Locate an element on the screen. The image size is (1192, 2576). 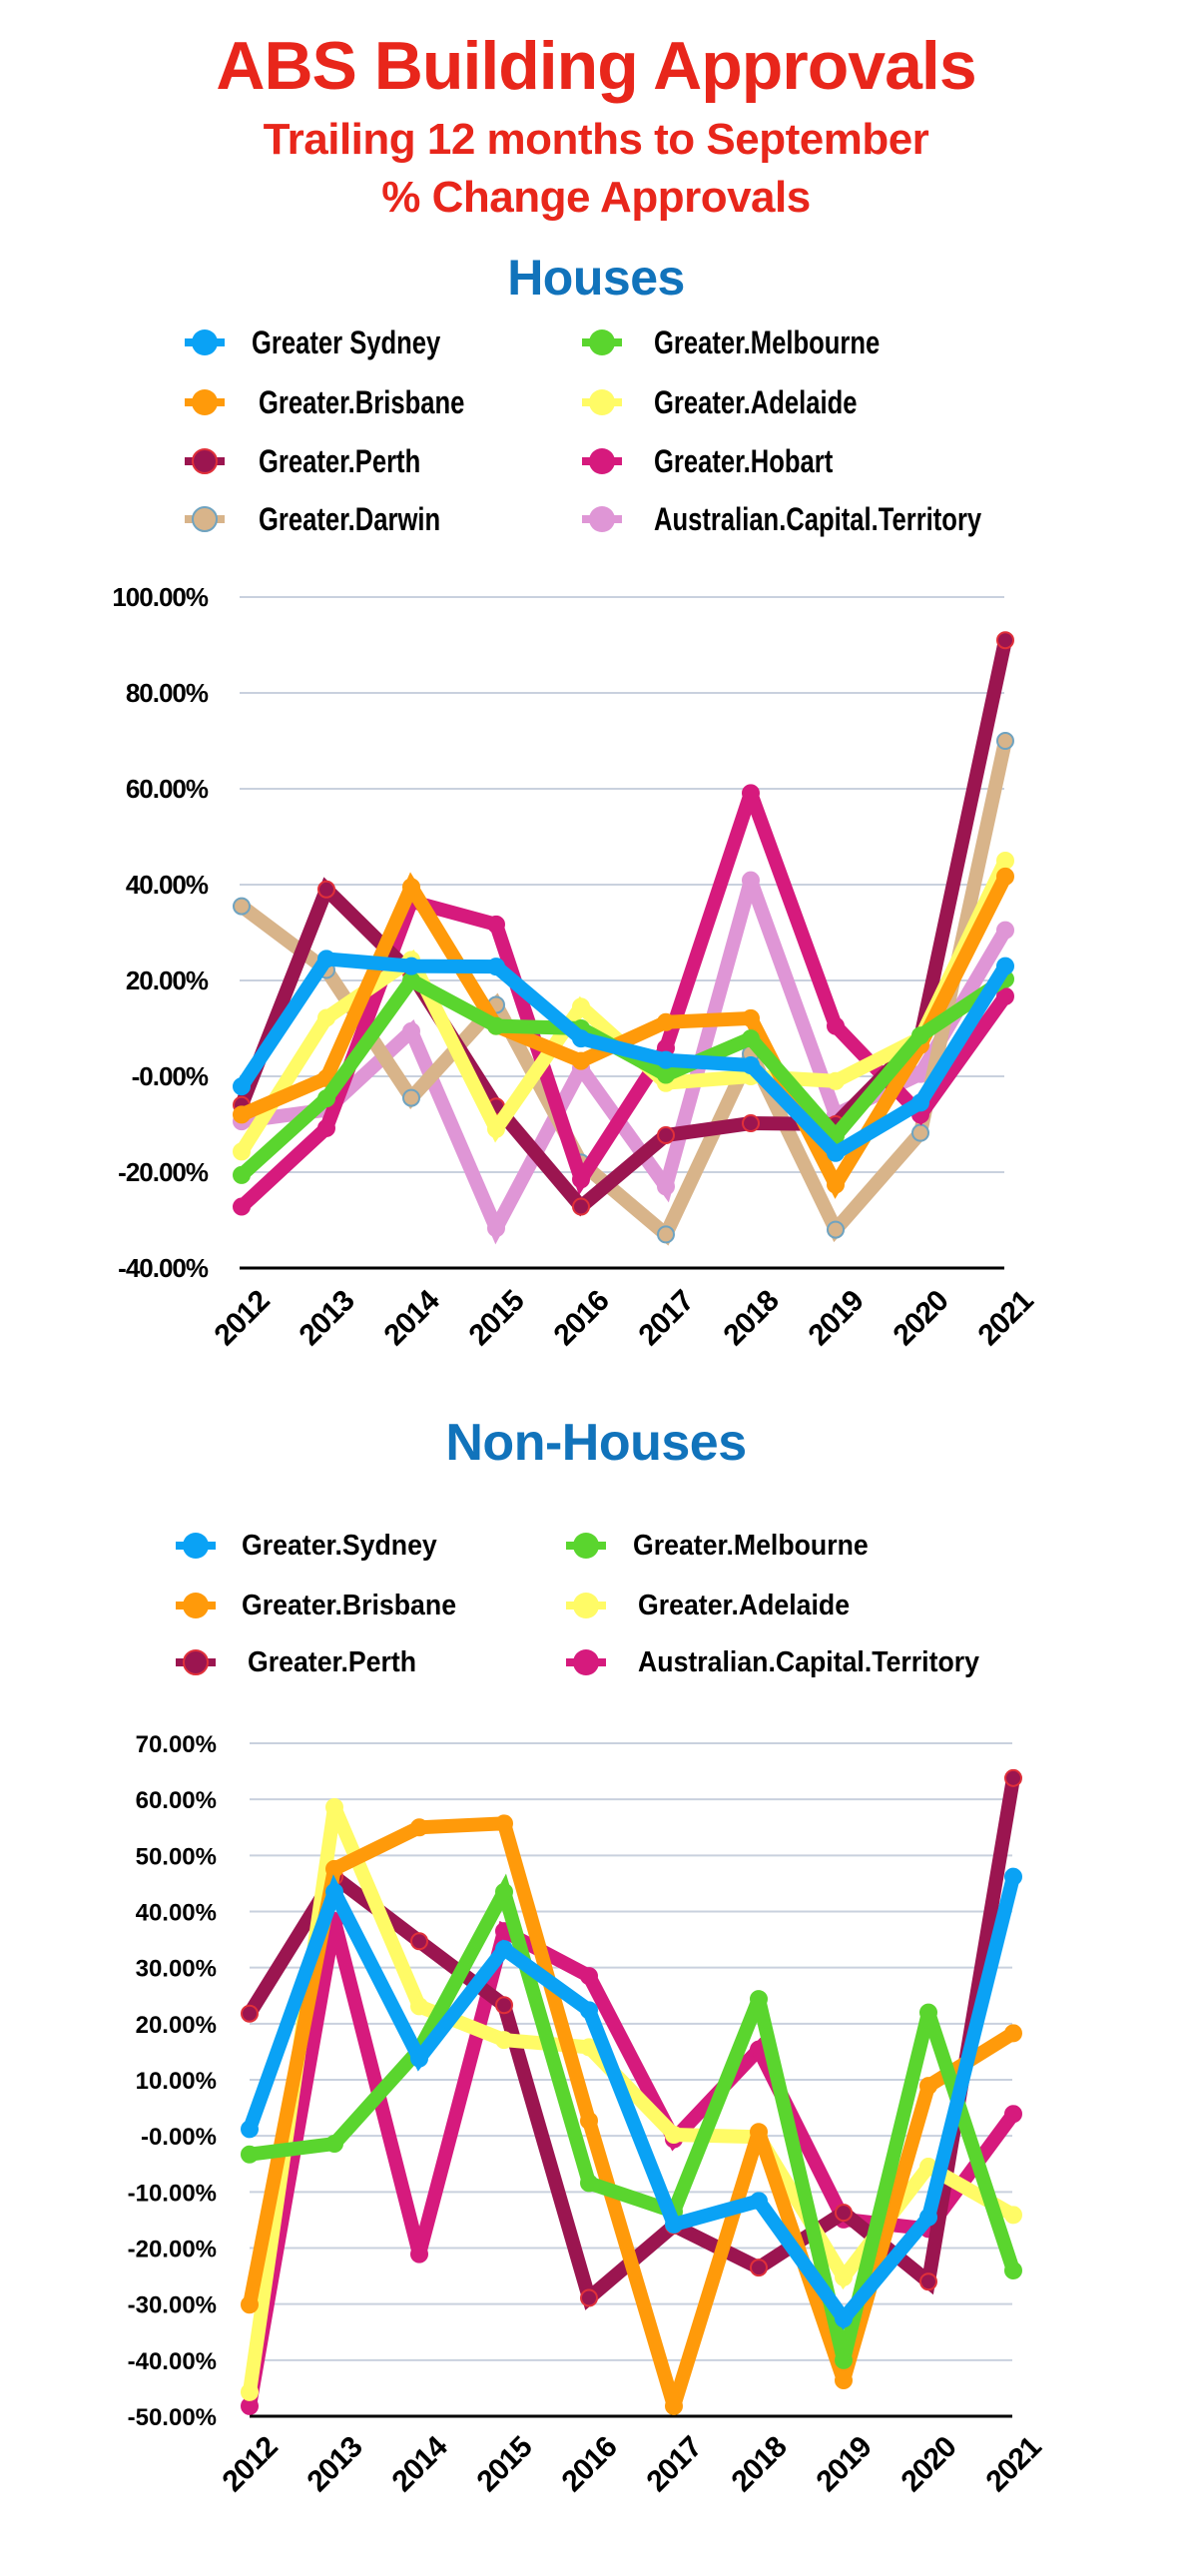
x-tick-label: 2019 is located at coordinates (845, 2464).